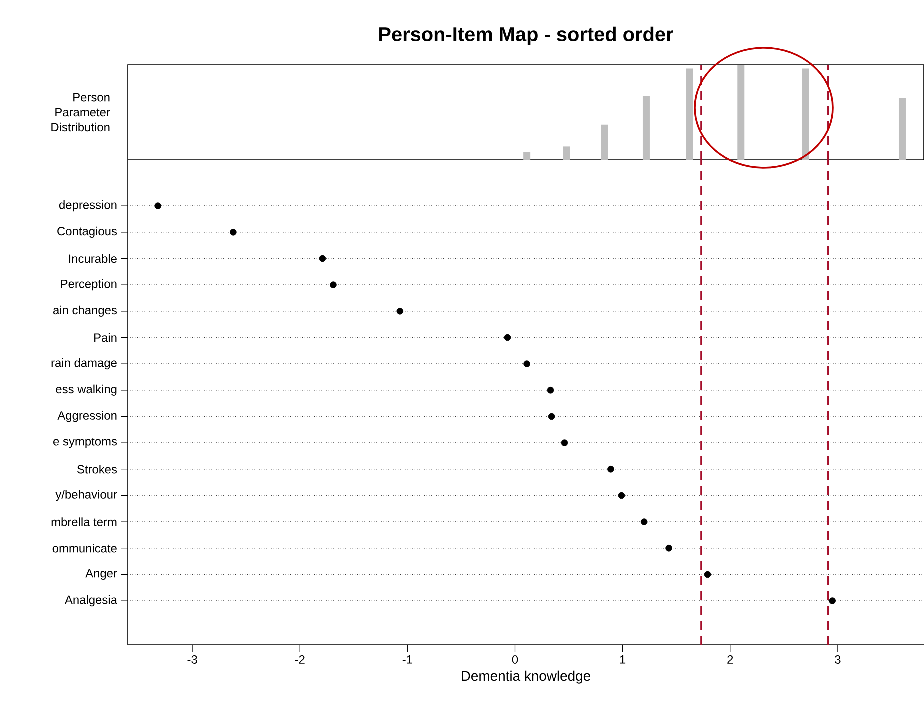 The image size is (924, 712). What do you see at coordinates (731, 660) in the screenshot?
I see `x-tick-label: 2` at bounding box center [731, 660].